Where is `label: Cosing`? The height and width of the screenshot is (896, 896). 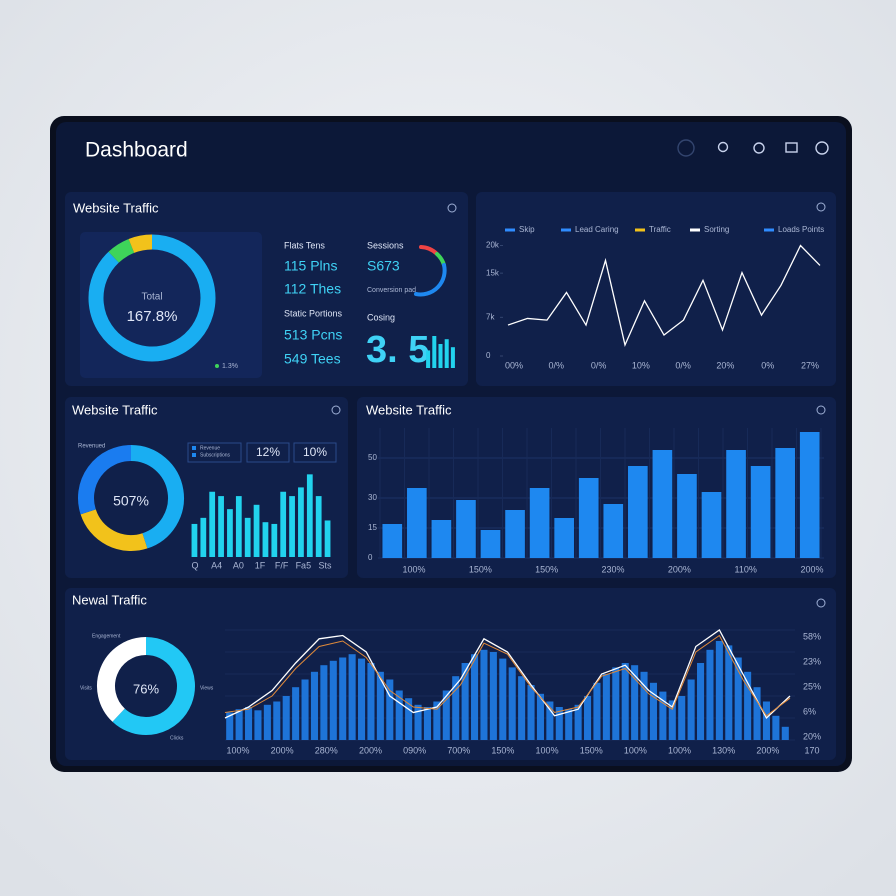
label: Cosing is located at coordinates (381, 317).